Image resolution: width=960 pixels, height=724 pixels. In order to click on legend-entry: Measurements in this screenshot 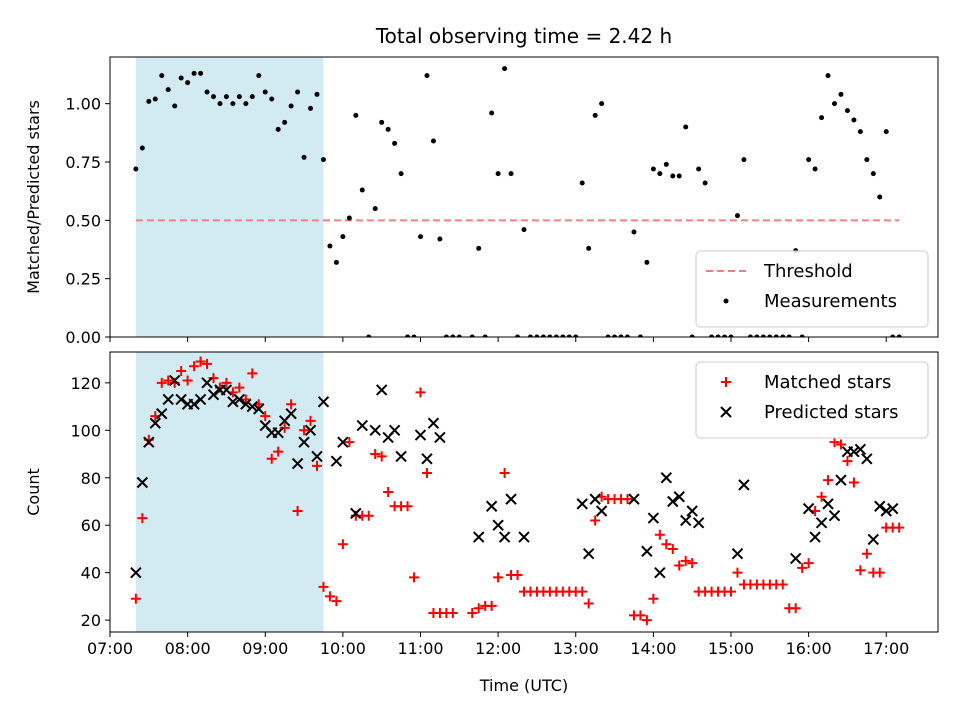, I will do `click(810, 301)`.